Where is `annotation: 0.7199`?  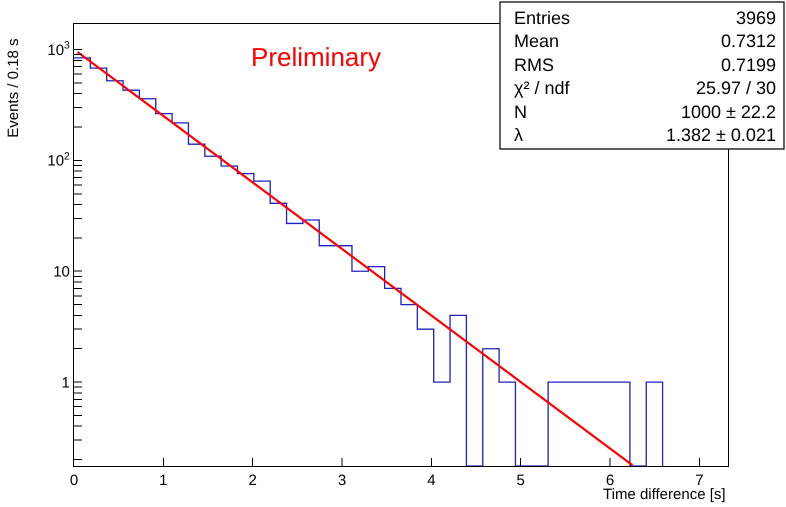 annotation: 0.7199 is located at coordinates (748, 65).